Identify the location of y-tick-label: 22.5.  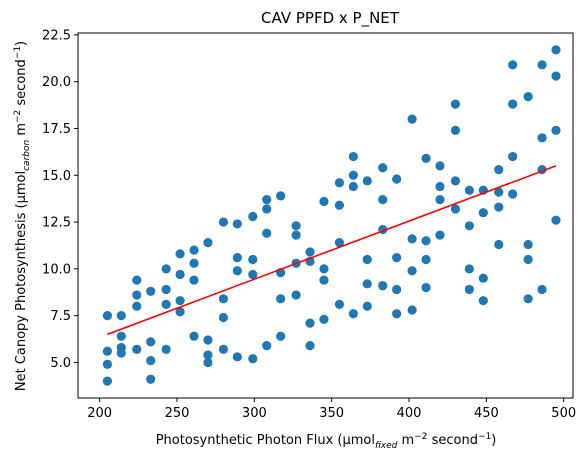
(56, 35).